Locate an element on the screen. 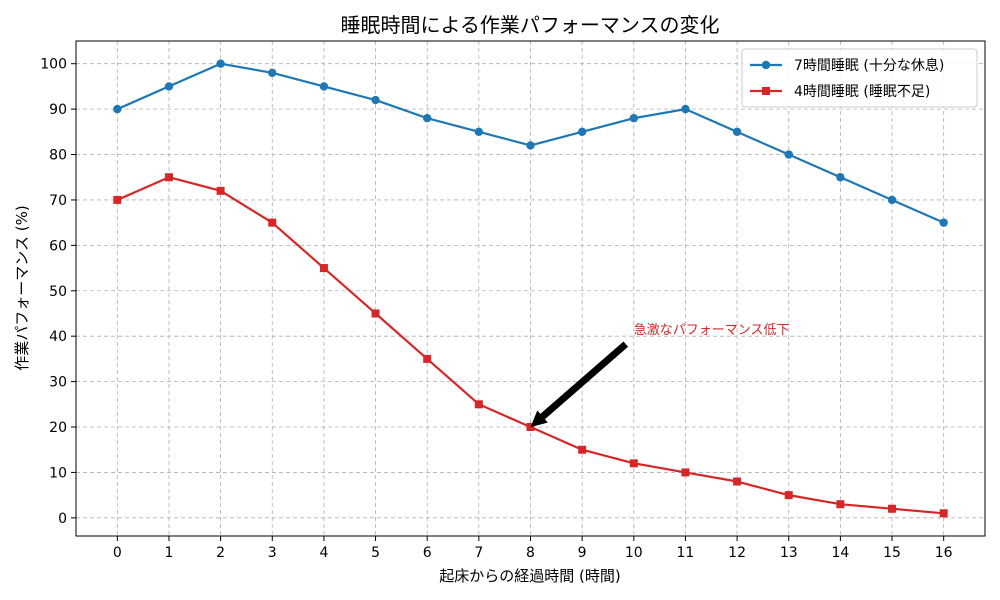 Image resolution: width=1000 pixels, height=600 pixels. x-axis-label: 起床からの経過時間 (時間) is located at coordinates (529, 576).